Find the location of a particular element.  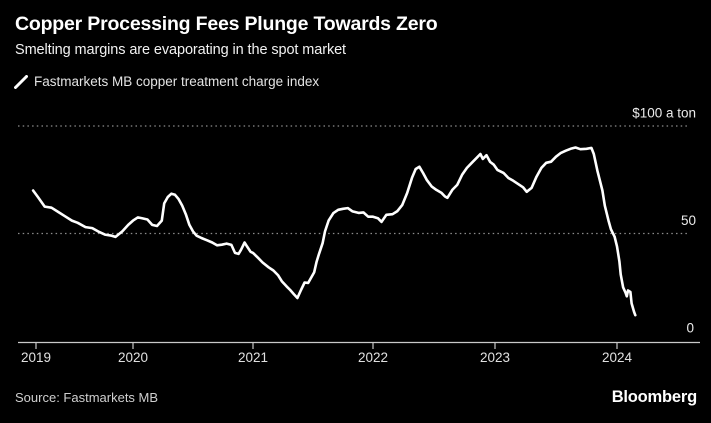

x-tick-label: 2024 is located at coordinates (617, 357).